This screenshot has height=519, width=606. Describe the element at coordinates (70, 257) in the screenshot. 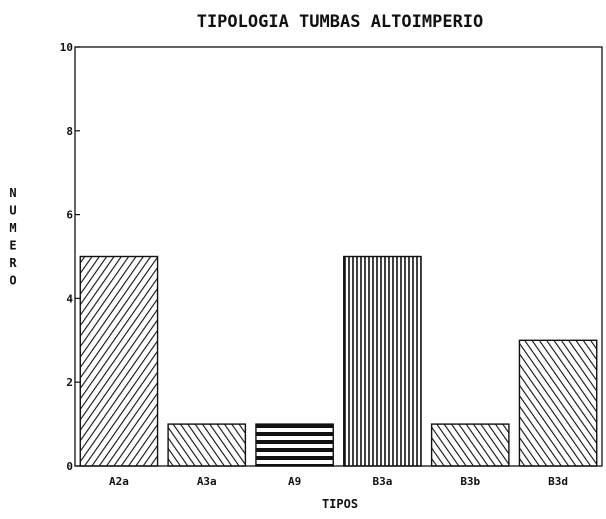

I see `y-tick-group: 0 2 4 6 8 10` at that location.